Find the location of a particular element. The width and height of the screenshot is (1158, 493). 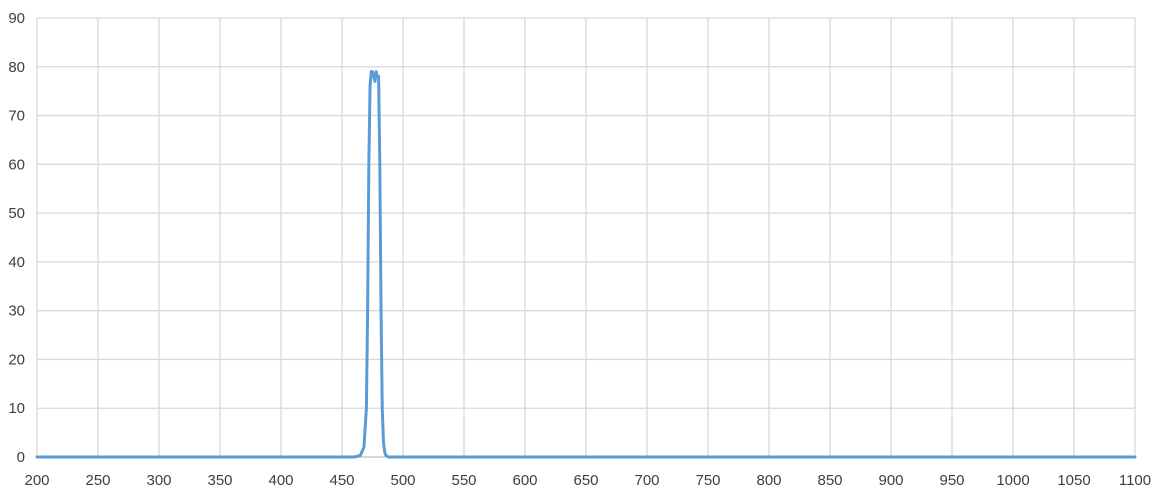

x-tick-label: 650 is located at coordinates (585, 480).